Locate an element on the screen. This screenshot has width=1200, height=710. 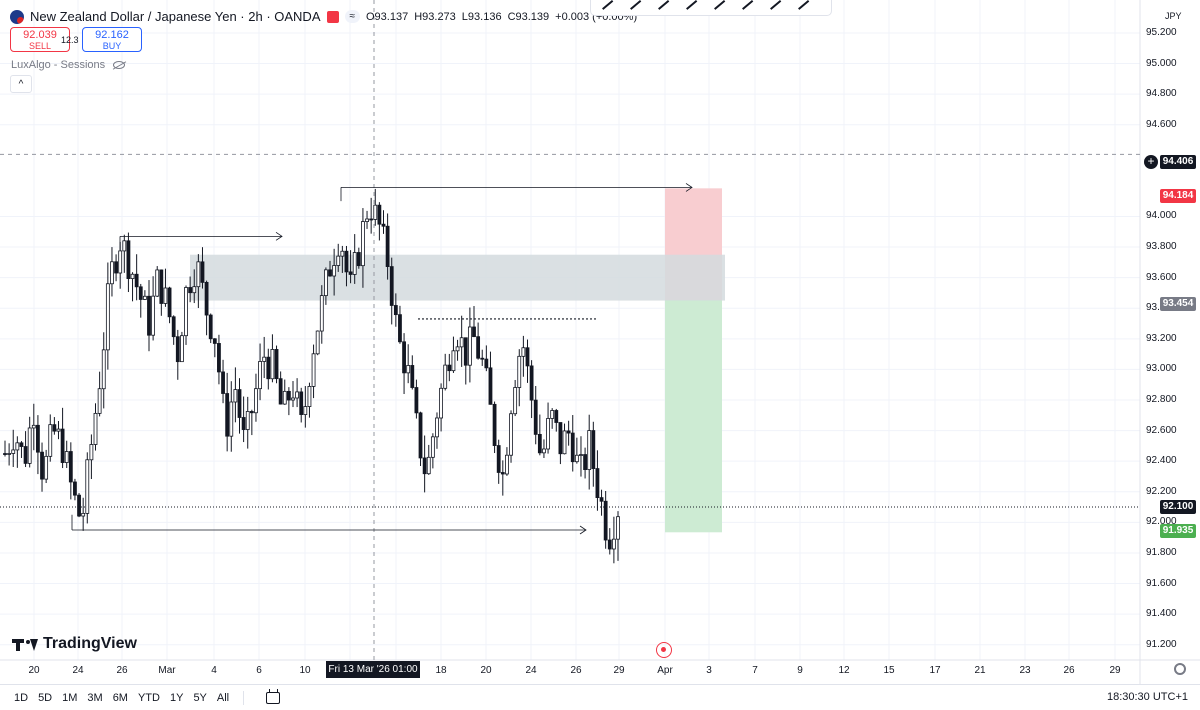
price-tick-label: 93.200 is located at coordinates (1161, 338).